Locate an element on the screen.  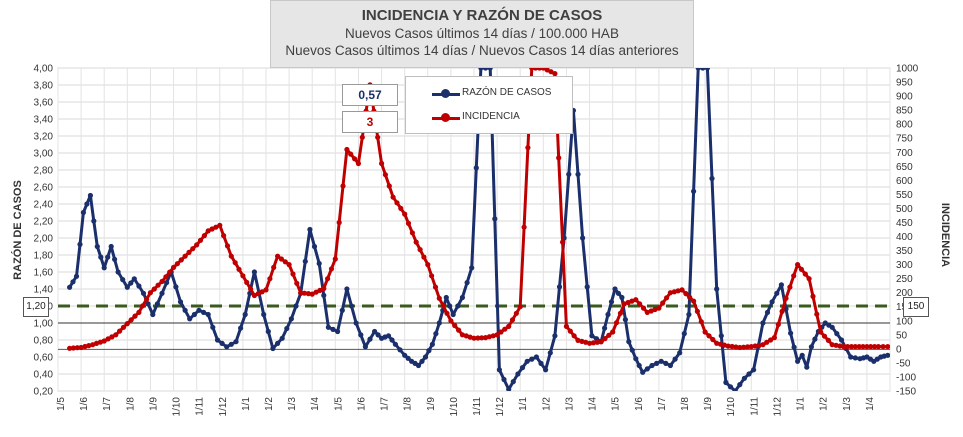
y-tick-label-right: -100 is located at coordinates (906, 377).